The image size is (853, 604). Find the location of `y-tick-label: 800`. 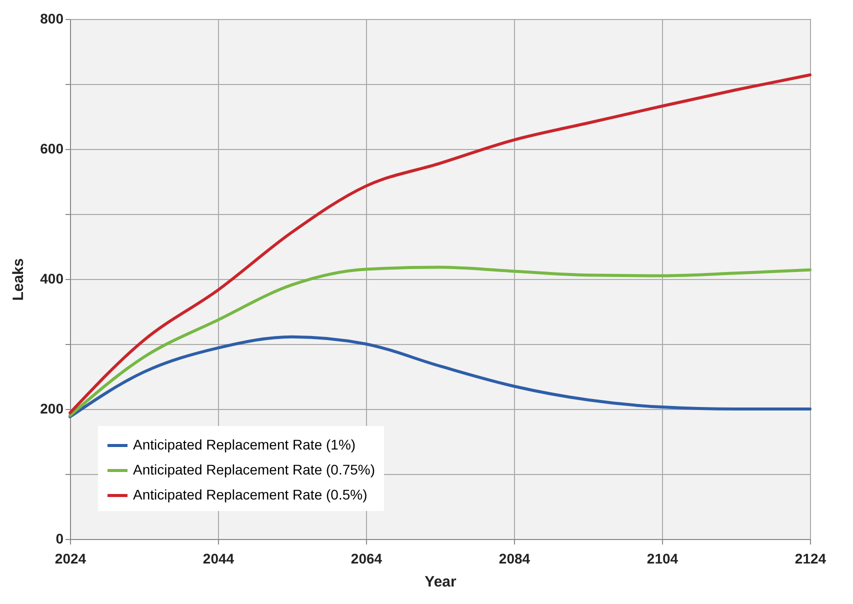

y-tick-label: 800 is located at coordinates (52, 18).